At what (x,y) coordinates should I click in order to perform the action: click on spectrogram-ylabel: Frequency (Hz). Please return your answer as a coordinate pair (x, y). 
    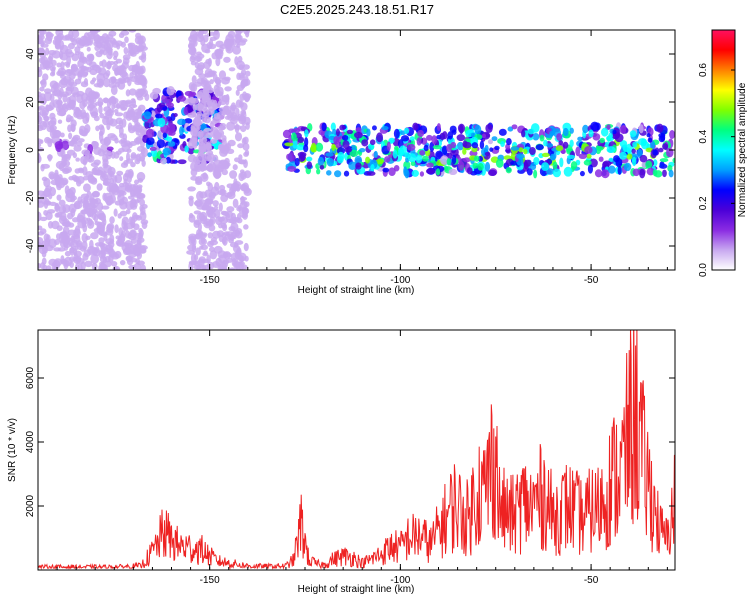
    Looking at the image, I should click on (12, 150).